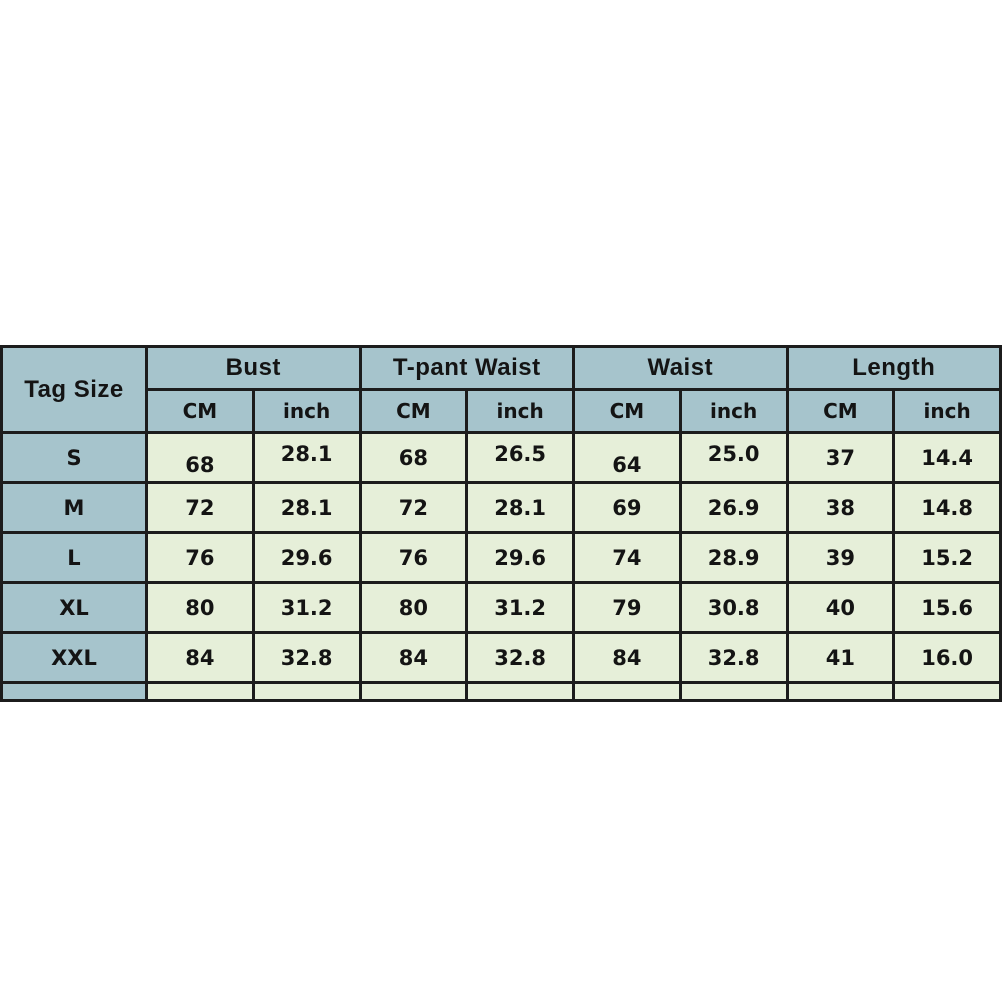  I want to click on size-value: 41, so click(840, 657).